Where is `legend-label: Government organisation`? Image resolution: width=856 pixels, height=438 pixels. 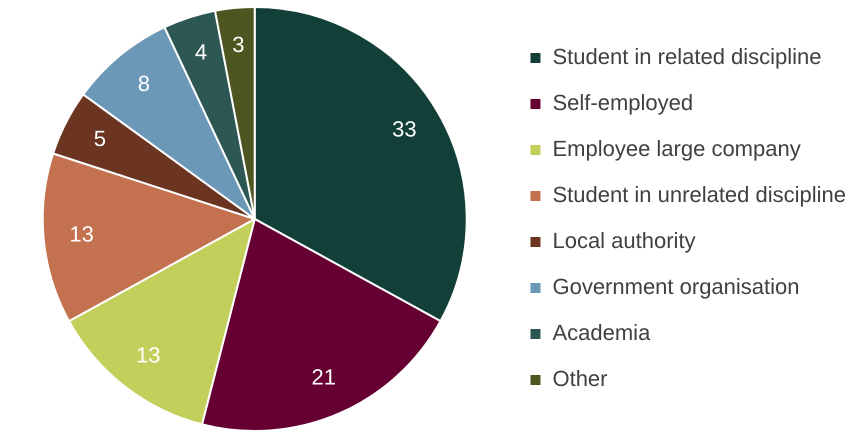
legend-label: Government organisation is located at coordinates (676, 287).